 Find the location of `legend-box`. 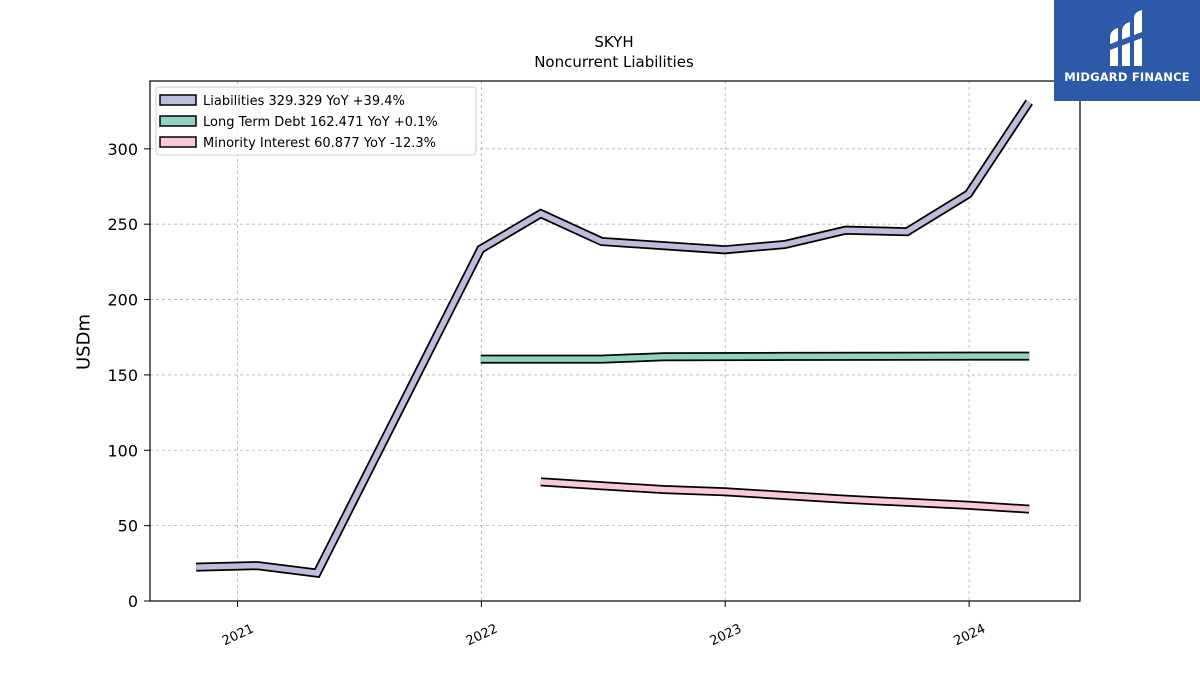

legend-box is located at coordinates (316, 121).